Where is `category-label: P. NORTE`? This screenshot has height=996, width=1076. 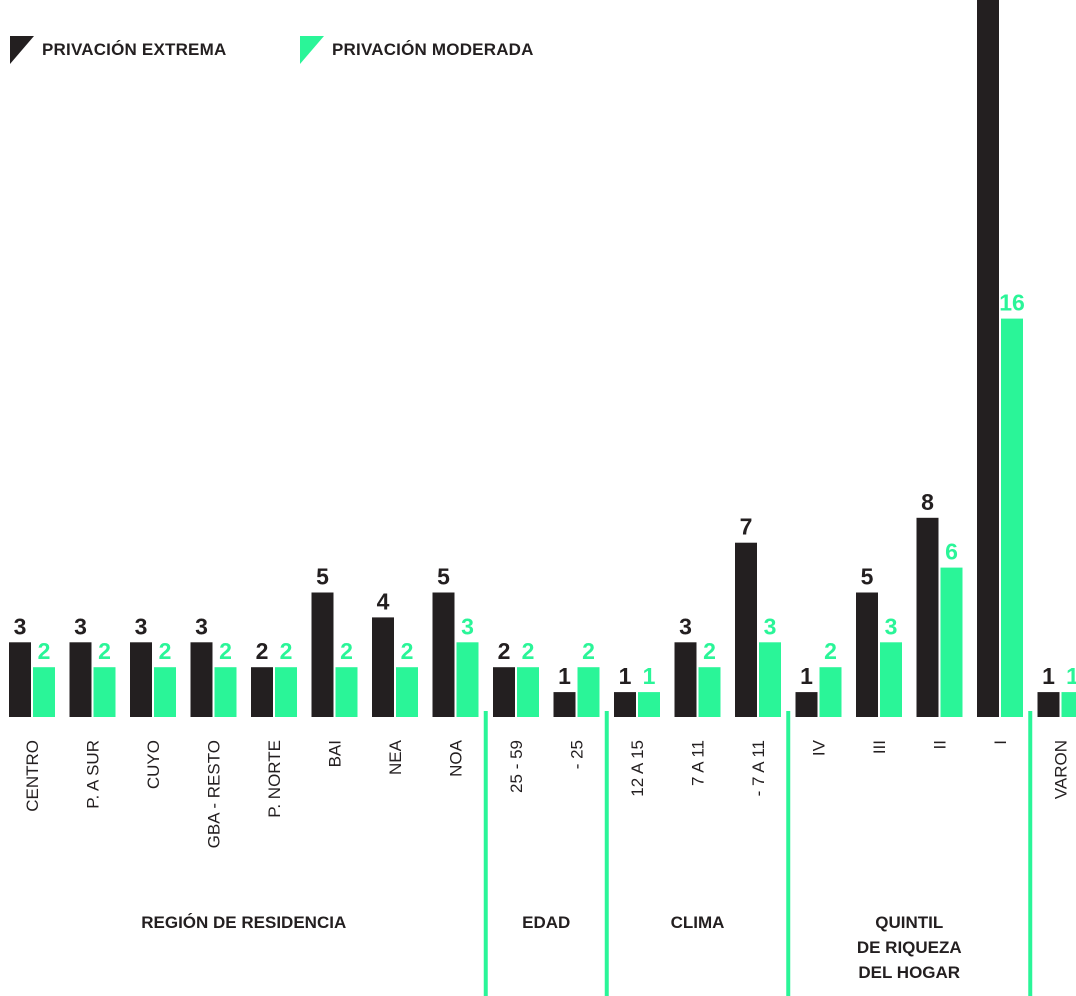 category-label: P. NORTE is located at coordinates (274, 779).